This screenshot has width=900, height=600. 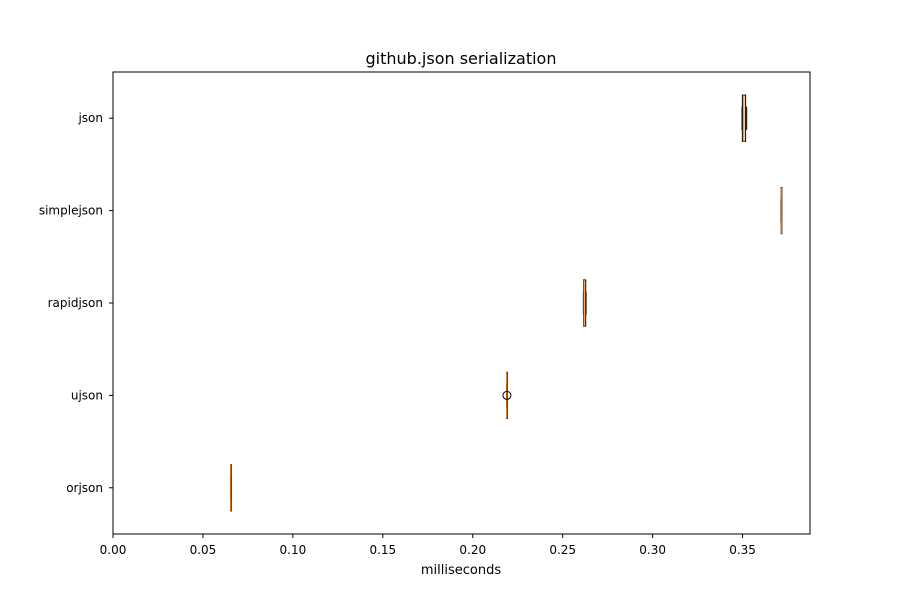 What do you see at coordinates (652, 550) in the screenshot?
I see `x-tick-label: 0.30` at bounding box center [652, 550].